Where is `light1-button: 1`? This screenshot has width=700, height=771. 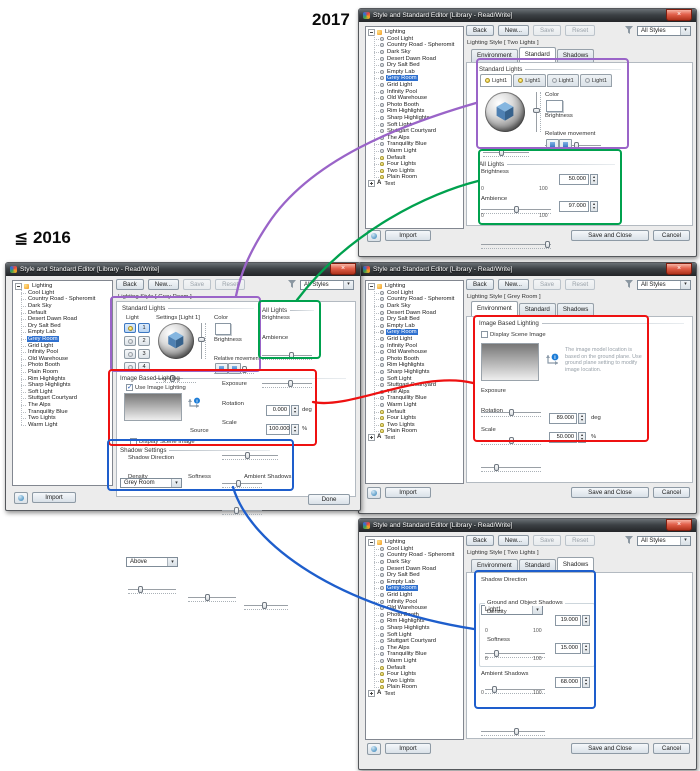
light1-button: 1 is located at coordinates (144, 328).